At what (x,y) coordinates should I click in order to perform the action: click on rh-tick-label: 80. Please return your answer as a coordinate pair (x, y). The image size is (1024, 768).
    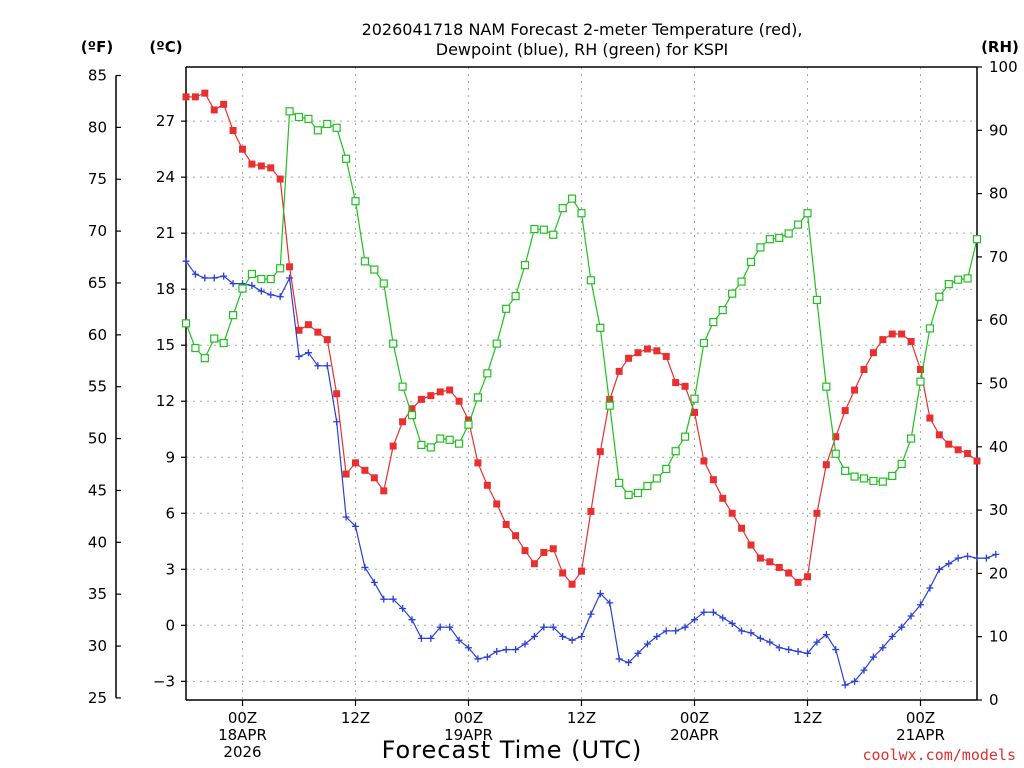
    Looking at the image, I should click on (998, 194).